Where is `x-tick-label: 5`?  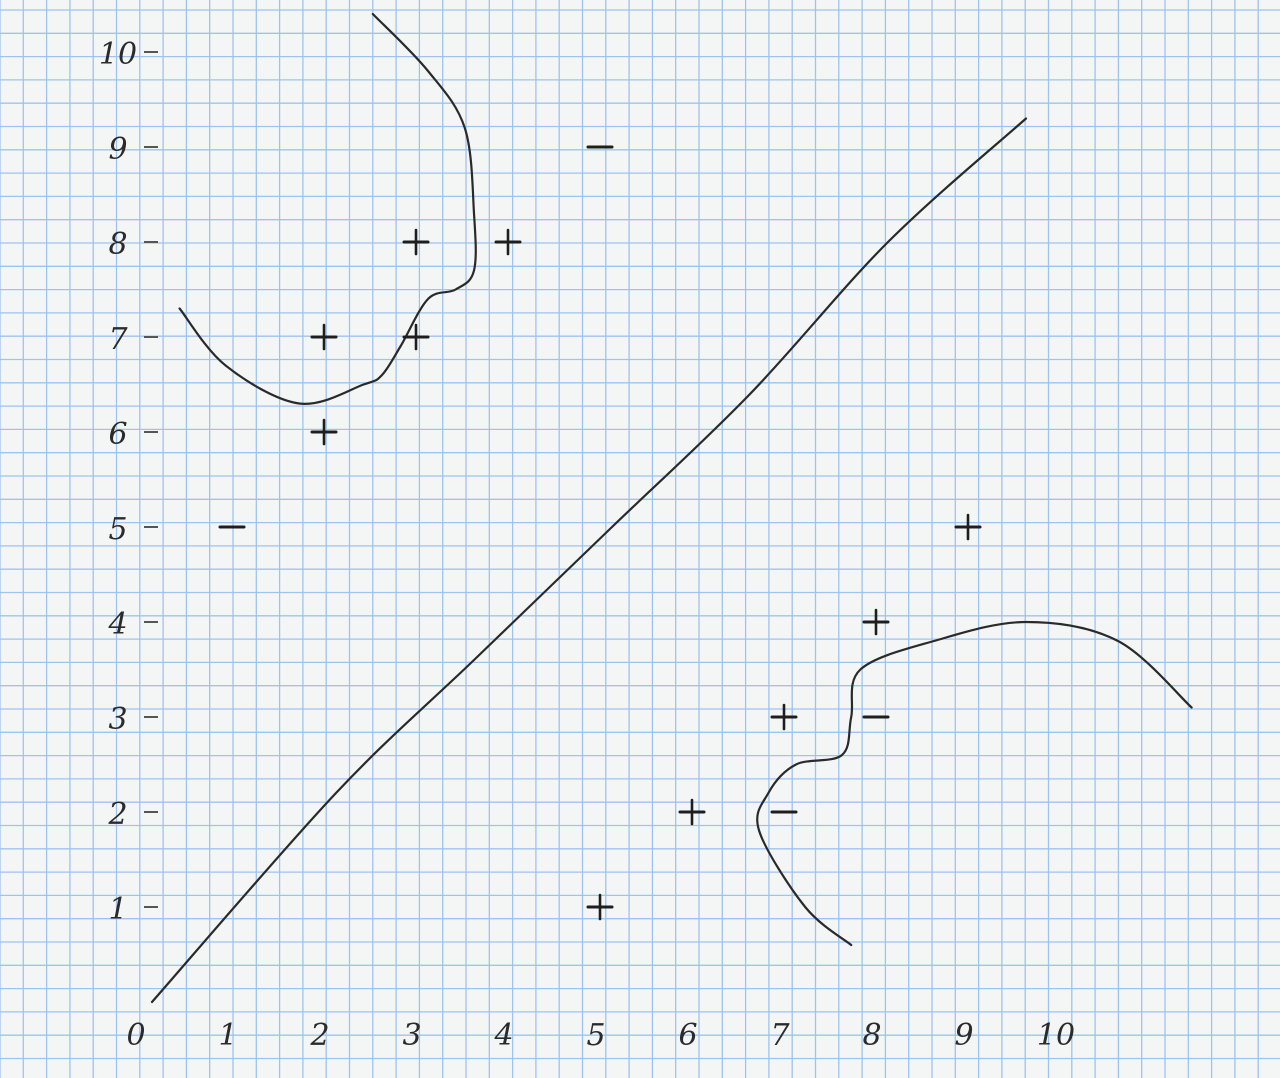
x-tick-label: 5 is located at coordinates (595, 1035).